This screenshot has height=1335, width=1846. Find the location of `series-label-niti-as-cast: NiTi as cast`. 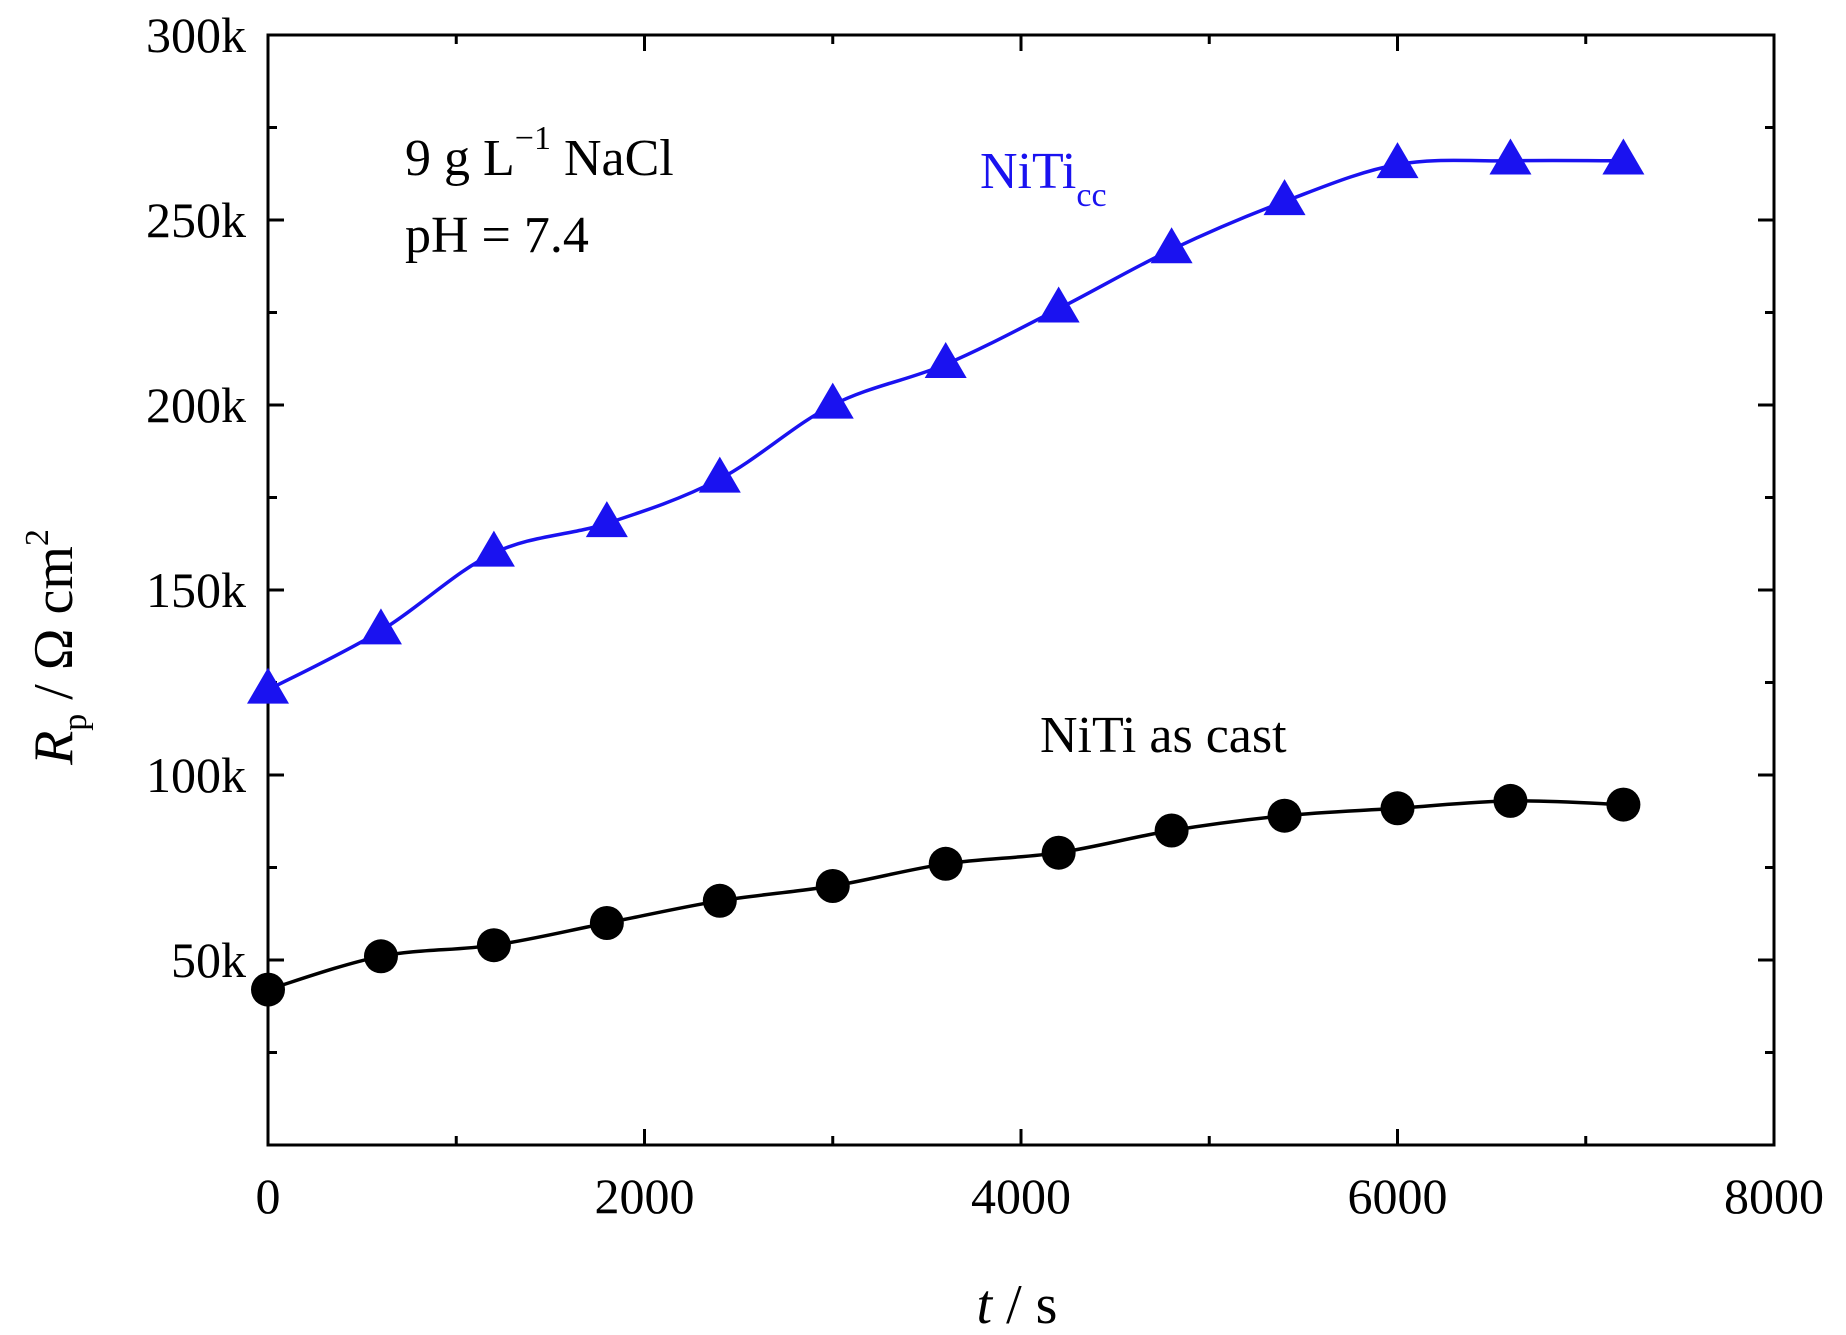

series-label-niti-as-cast: NiTi as cast is located at coordinates (1163, 735).